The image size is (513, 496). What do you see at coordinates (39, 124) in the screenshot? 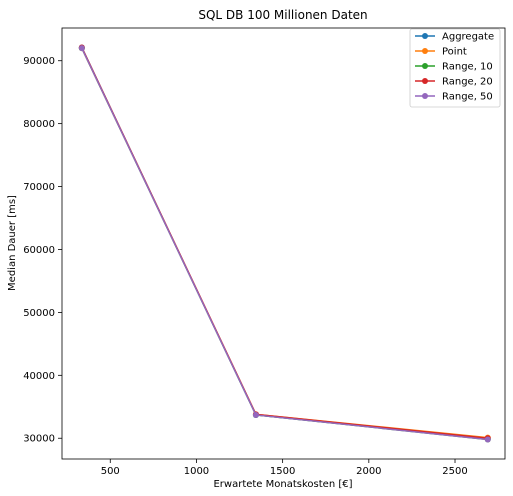
I see `y-tick-label: 80000` at bounding box center [39, 124].